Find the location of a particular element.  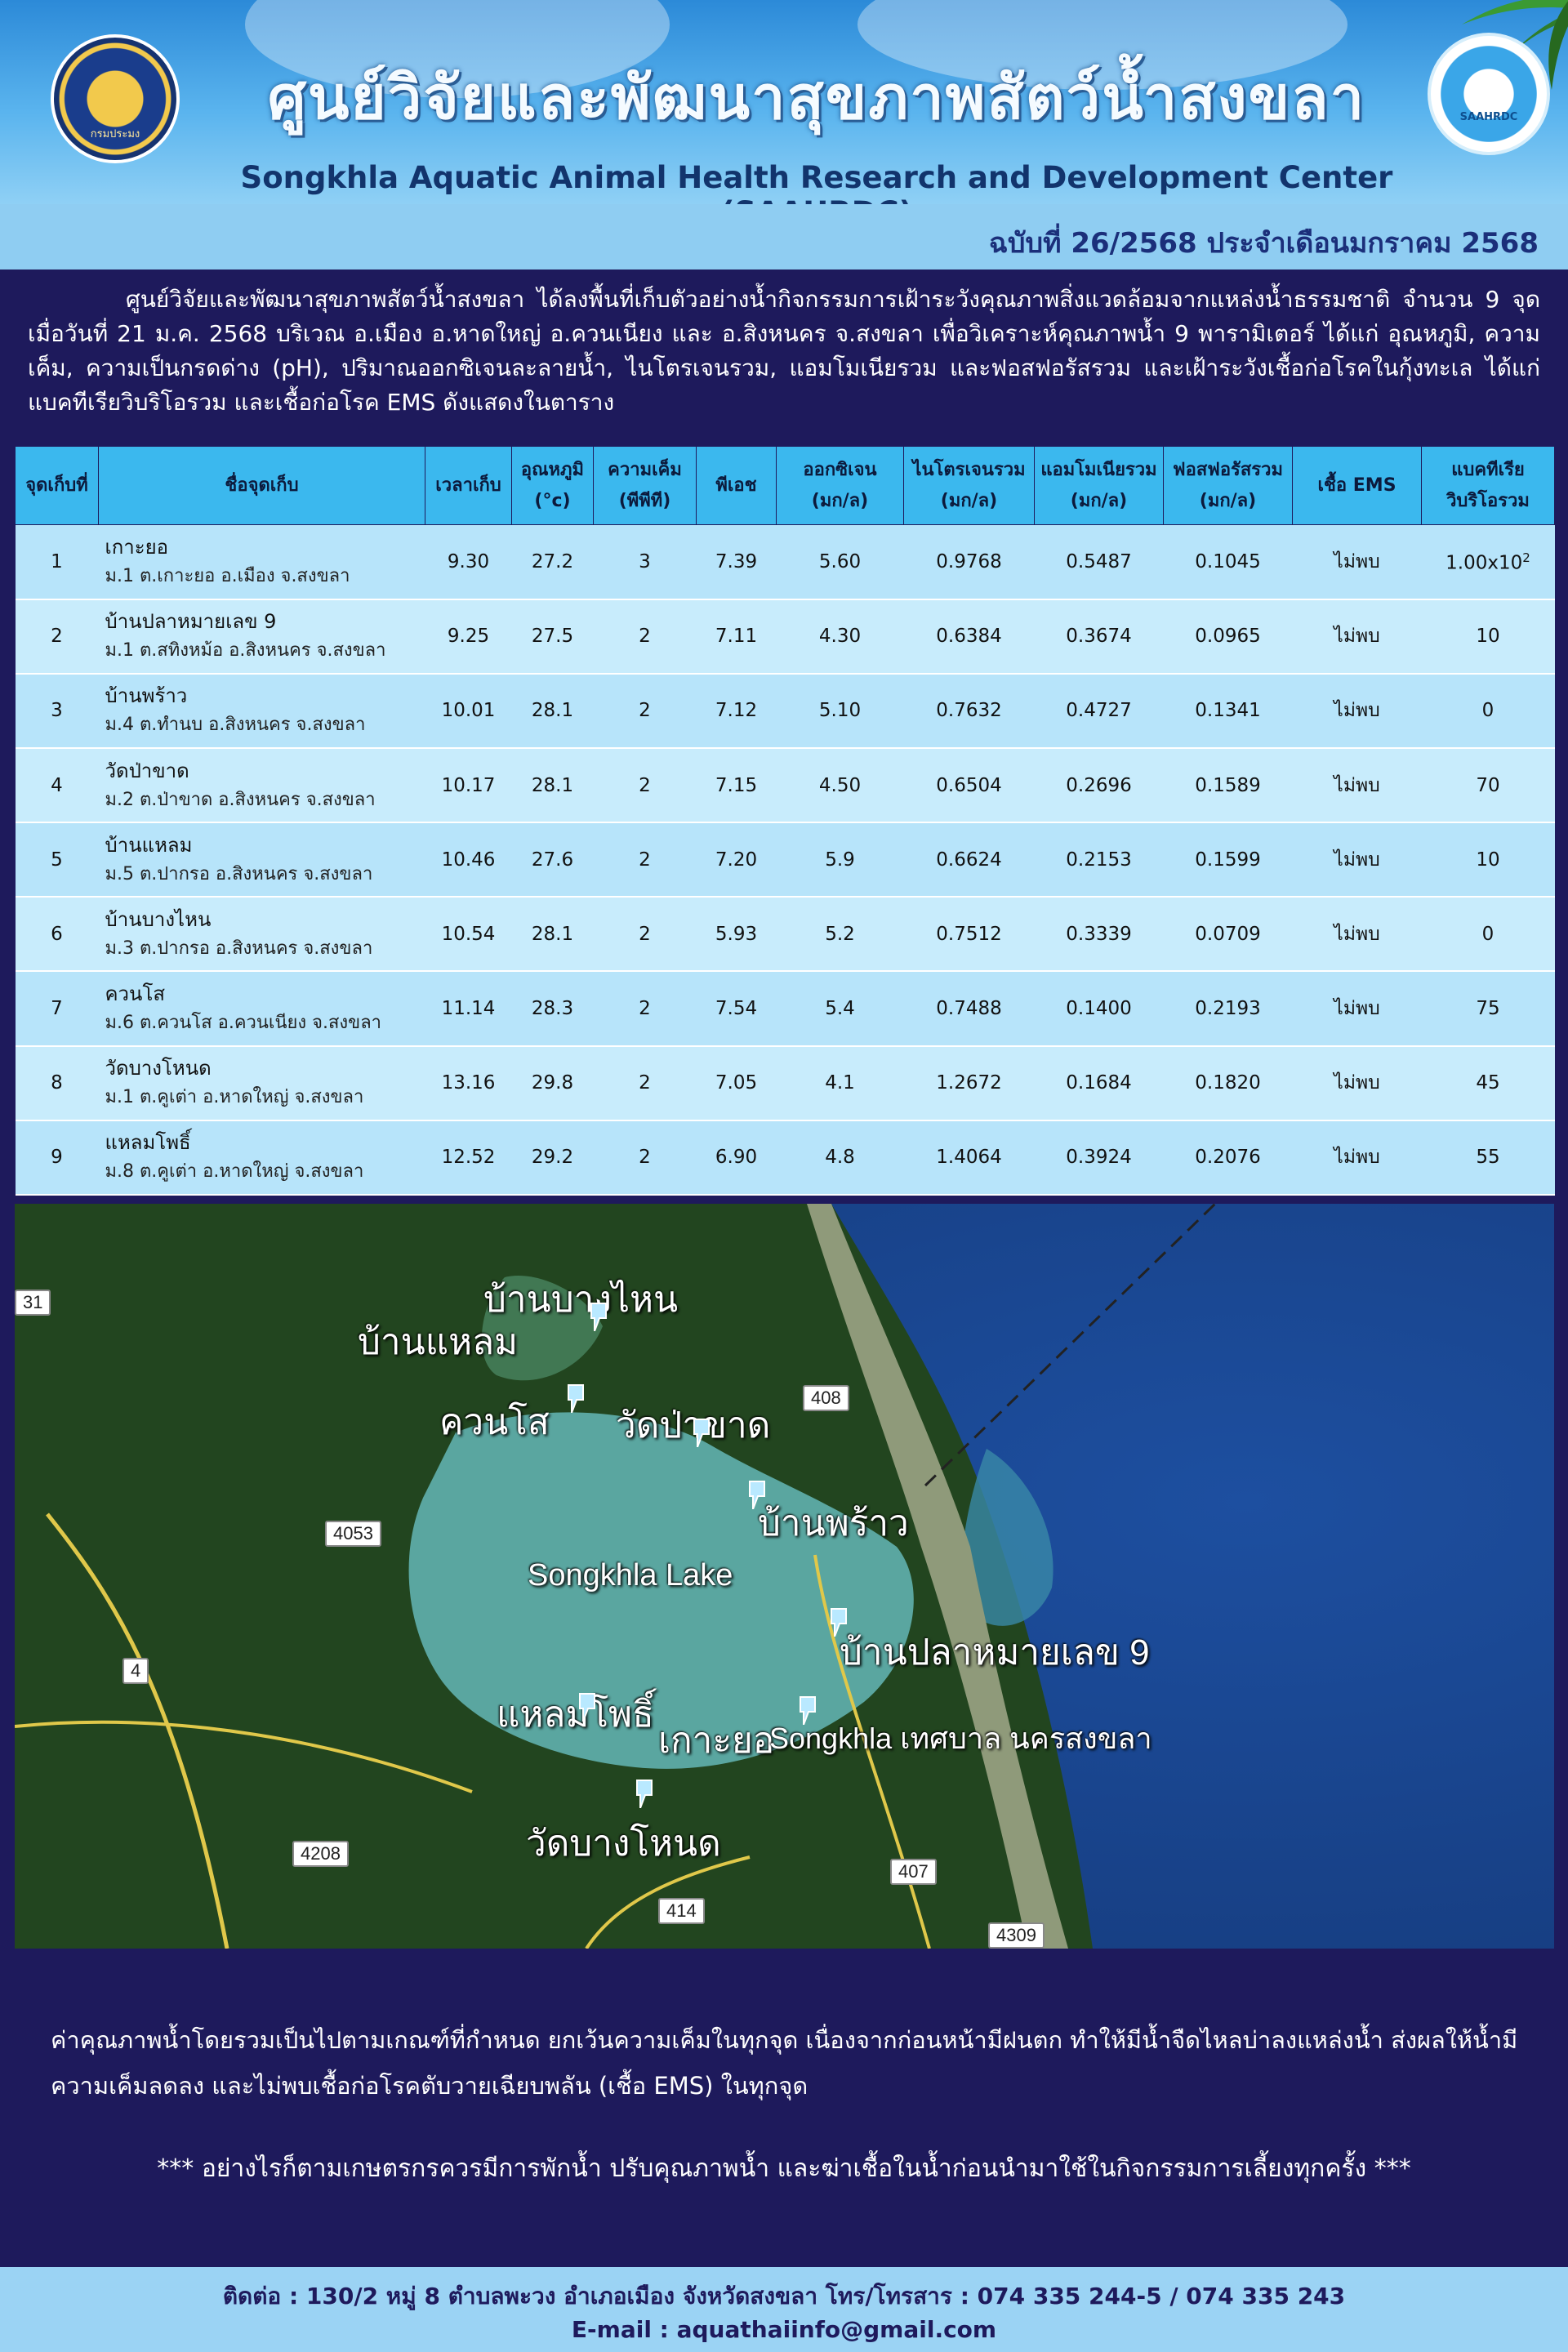

cell-total-nitrogen: 0.6624 is located at coordinates (969, 860).